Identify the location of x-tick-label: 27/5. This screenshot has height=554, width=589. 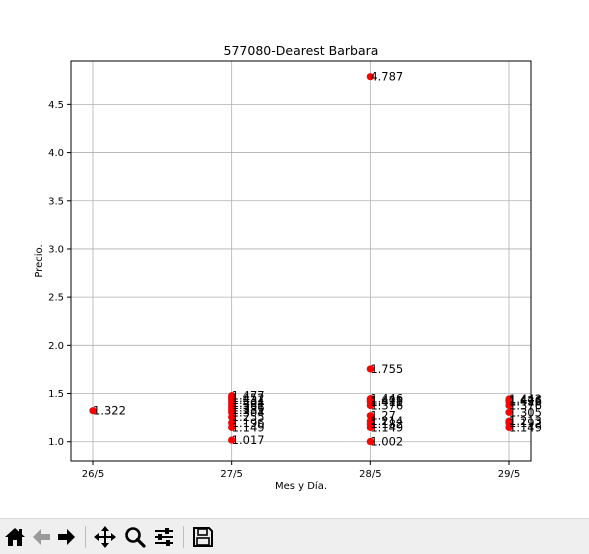
(231, 474).